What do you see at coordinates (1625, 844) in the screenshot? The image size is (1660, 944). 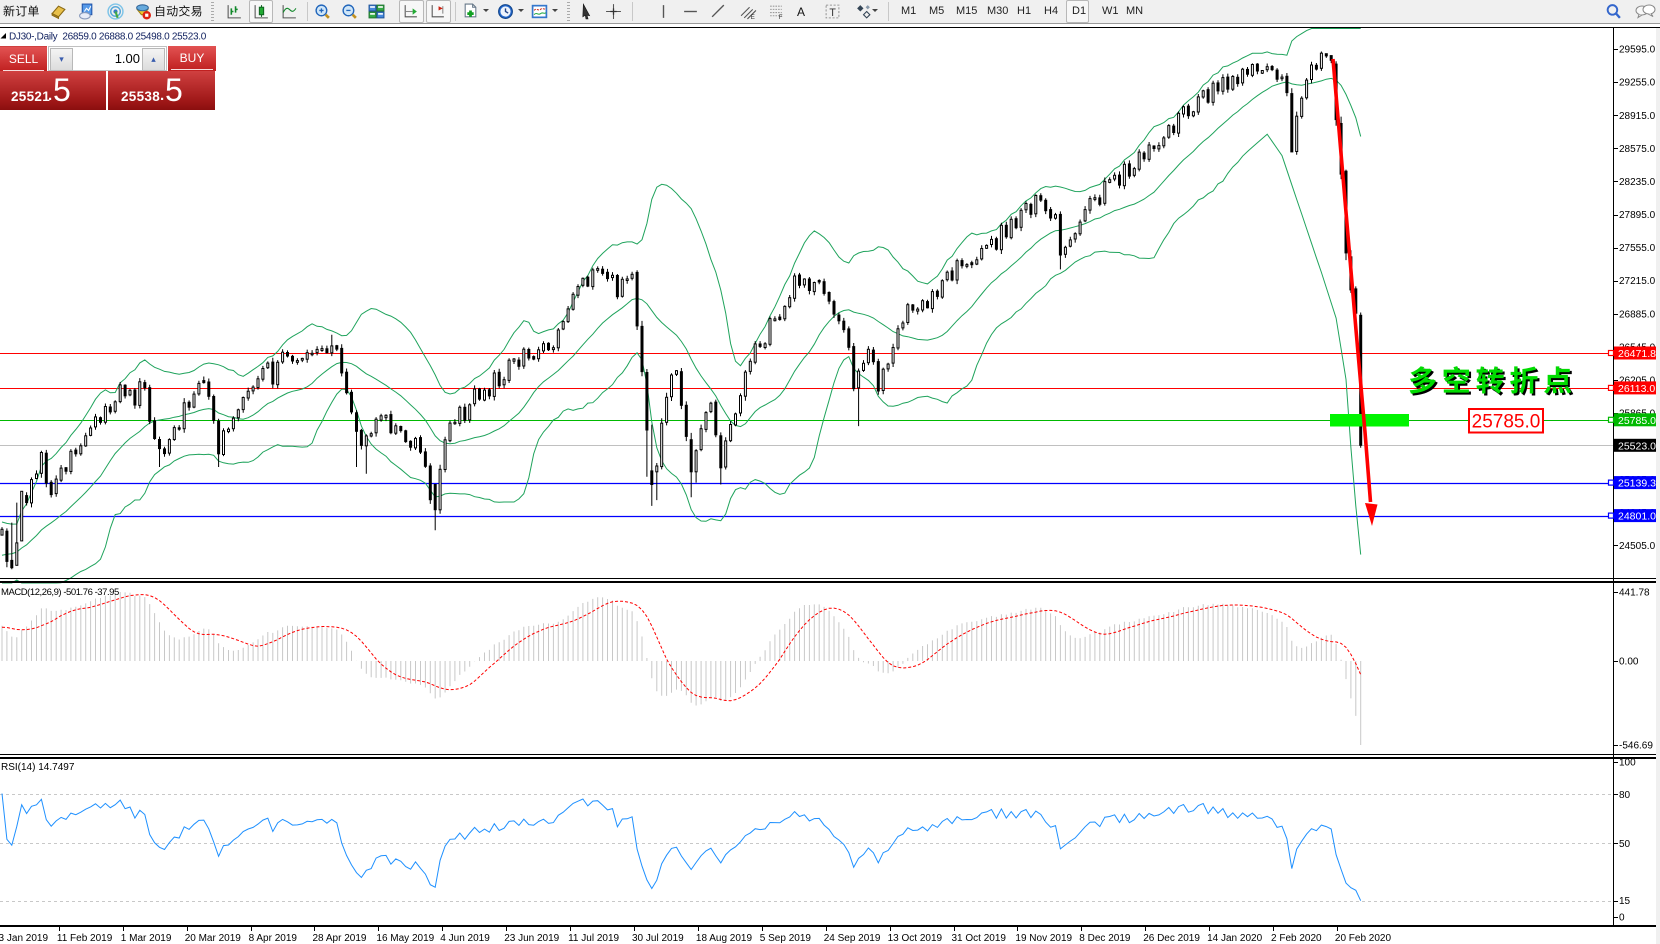 I see `svg-text: 50` at bounding box center [1625, 844].